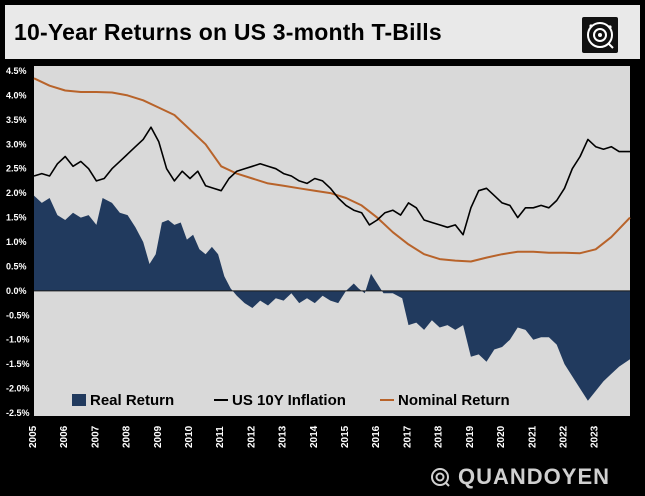 Image resolution: width=645 pixels, height=496 pixels. What do you see at coordinates (376, 436) in the screenshot?
I see `x-tick-label: 2016` at bounding box center [376, 436].